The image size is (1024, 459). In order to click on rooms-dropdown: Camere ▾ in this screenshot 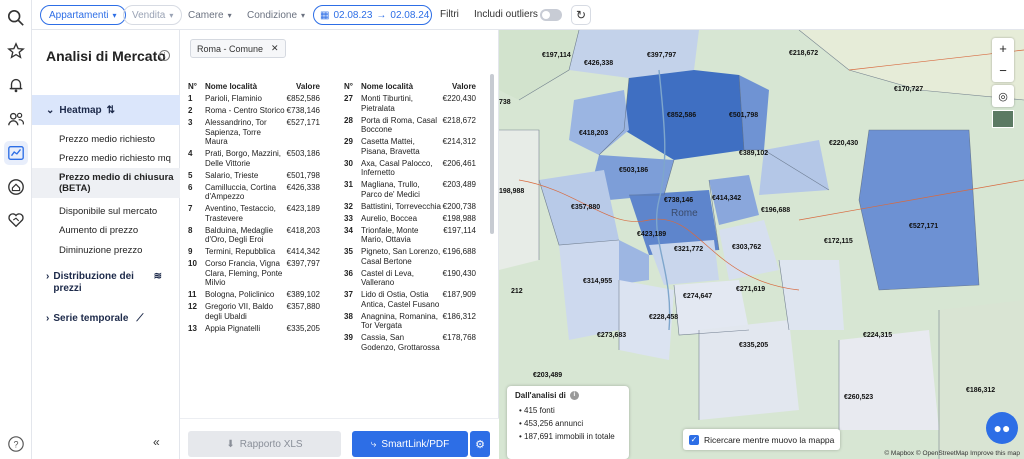, I will do `click(210, 15)`.